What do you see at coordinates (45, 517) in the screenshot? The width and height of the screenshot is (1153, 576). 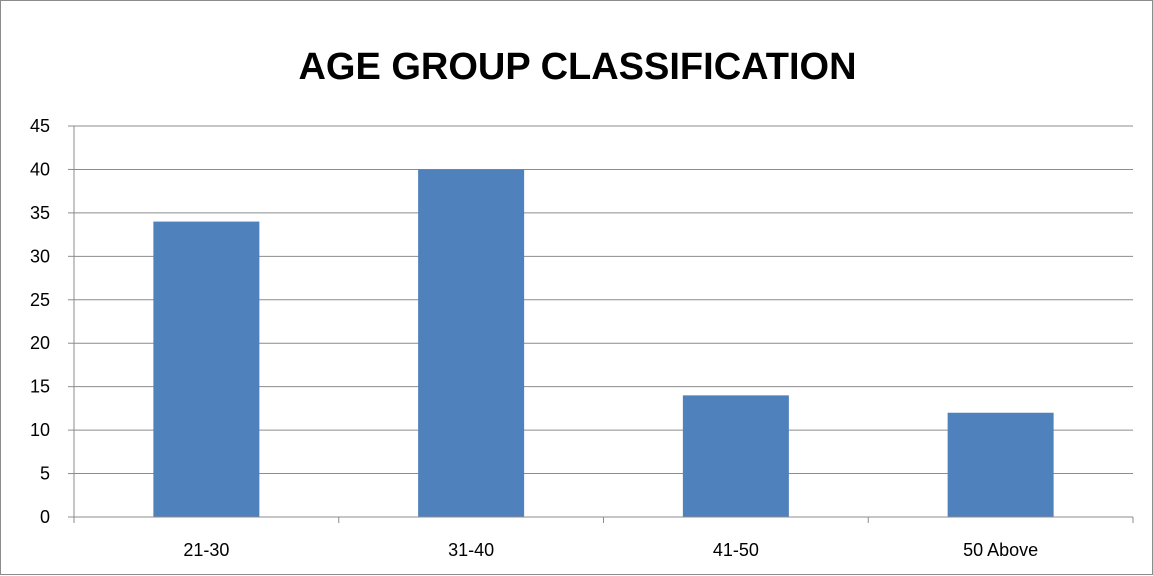 I see `y-tick-label: 0` at bounding box center [45, 517].